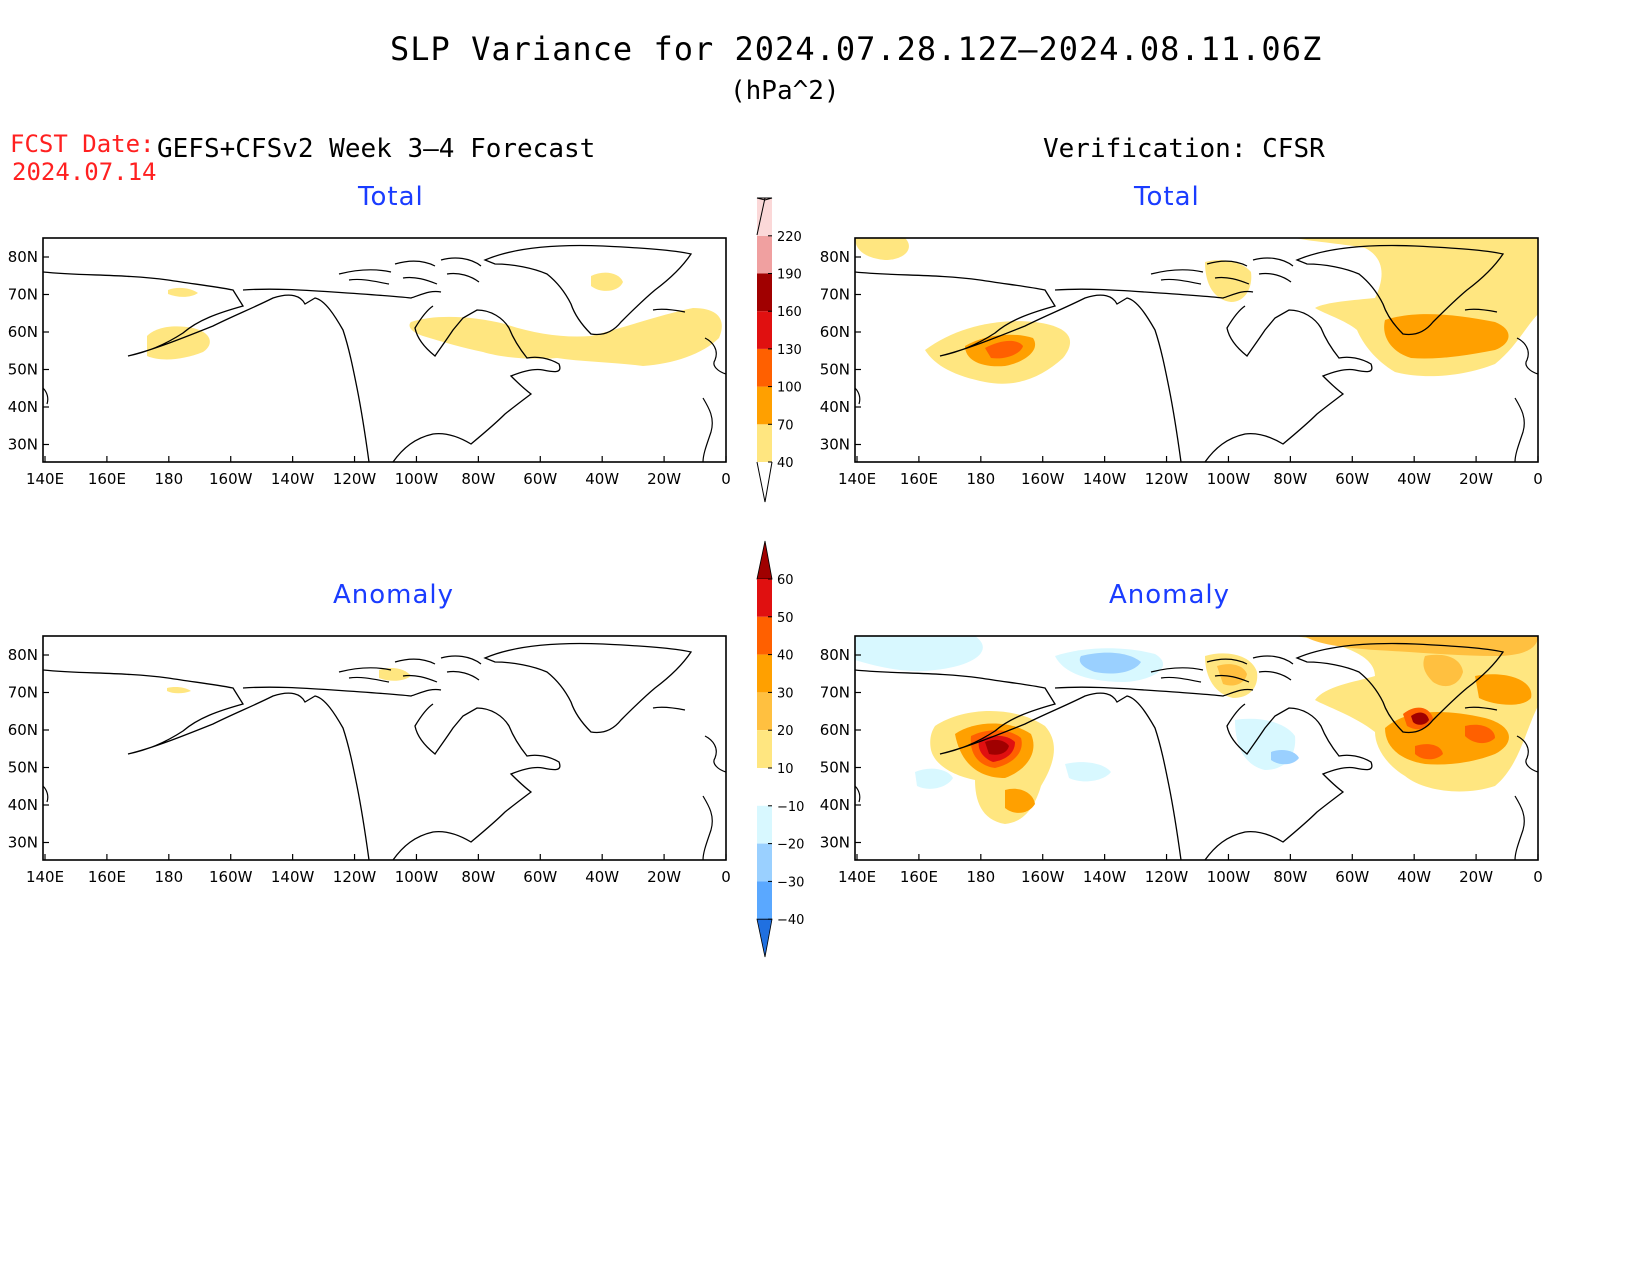 This screenshot has height=1275, width=1650. I want to click on variance-shading, so click(1196, 311).